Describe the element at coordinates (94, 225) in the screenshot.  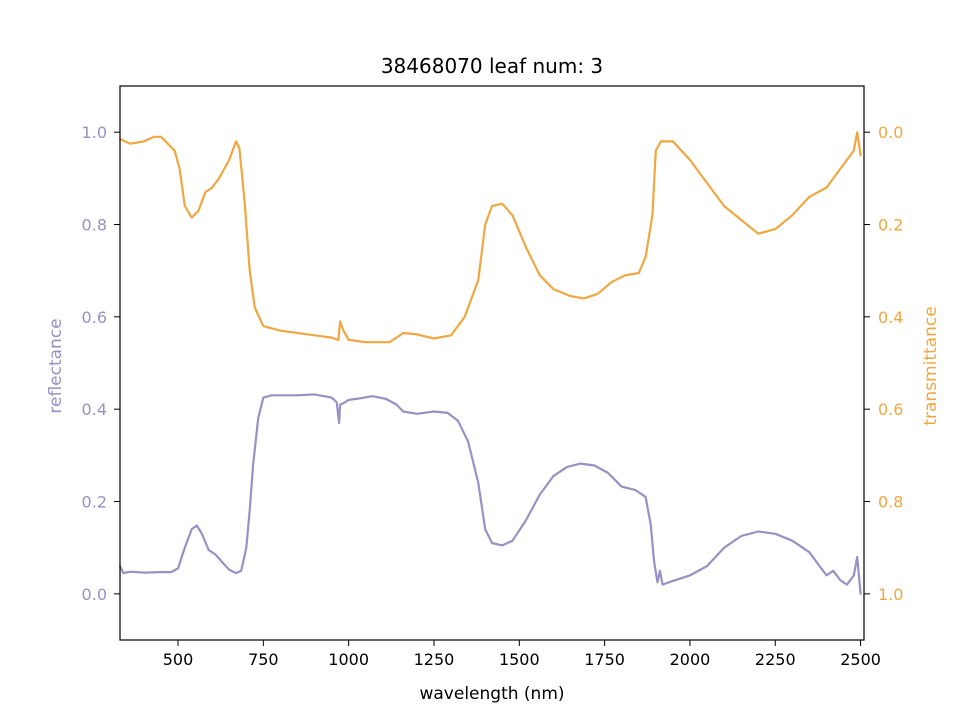
I see `left-tick-label: 0.8` at that location.